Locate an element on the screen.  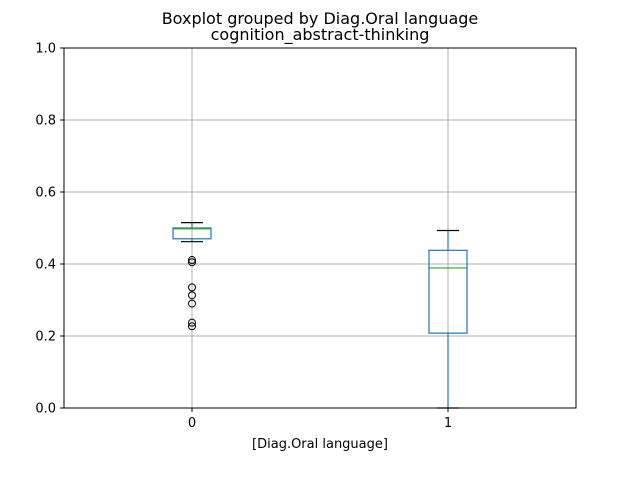
y-tick-label: 0.8 is located at coordinates (45, 121).